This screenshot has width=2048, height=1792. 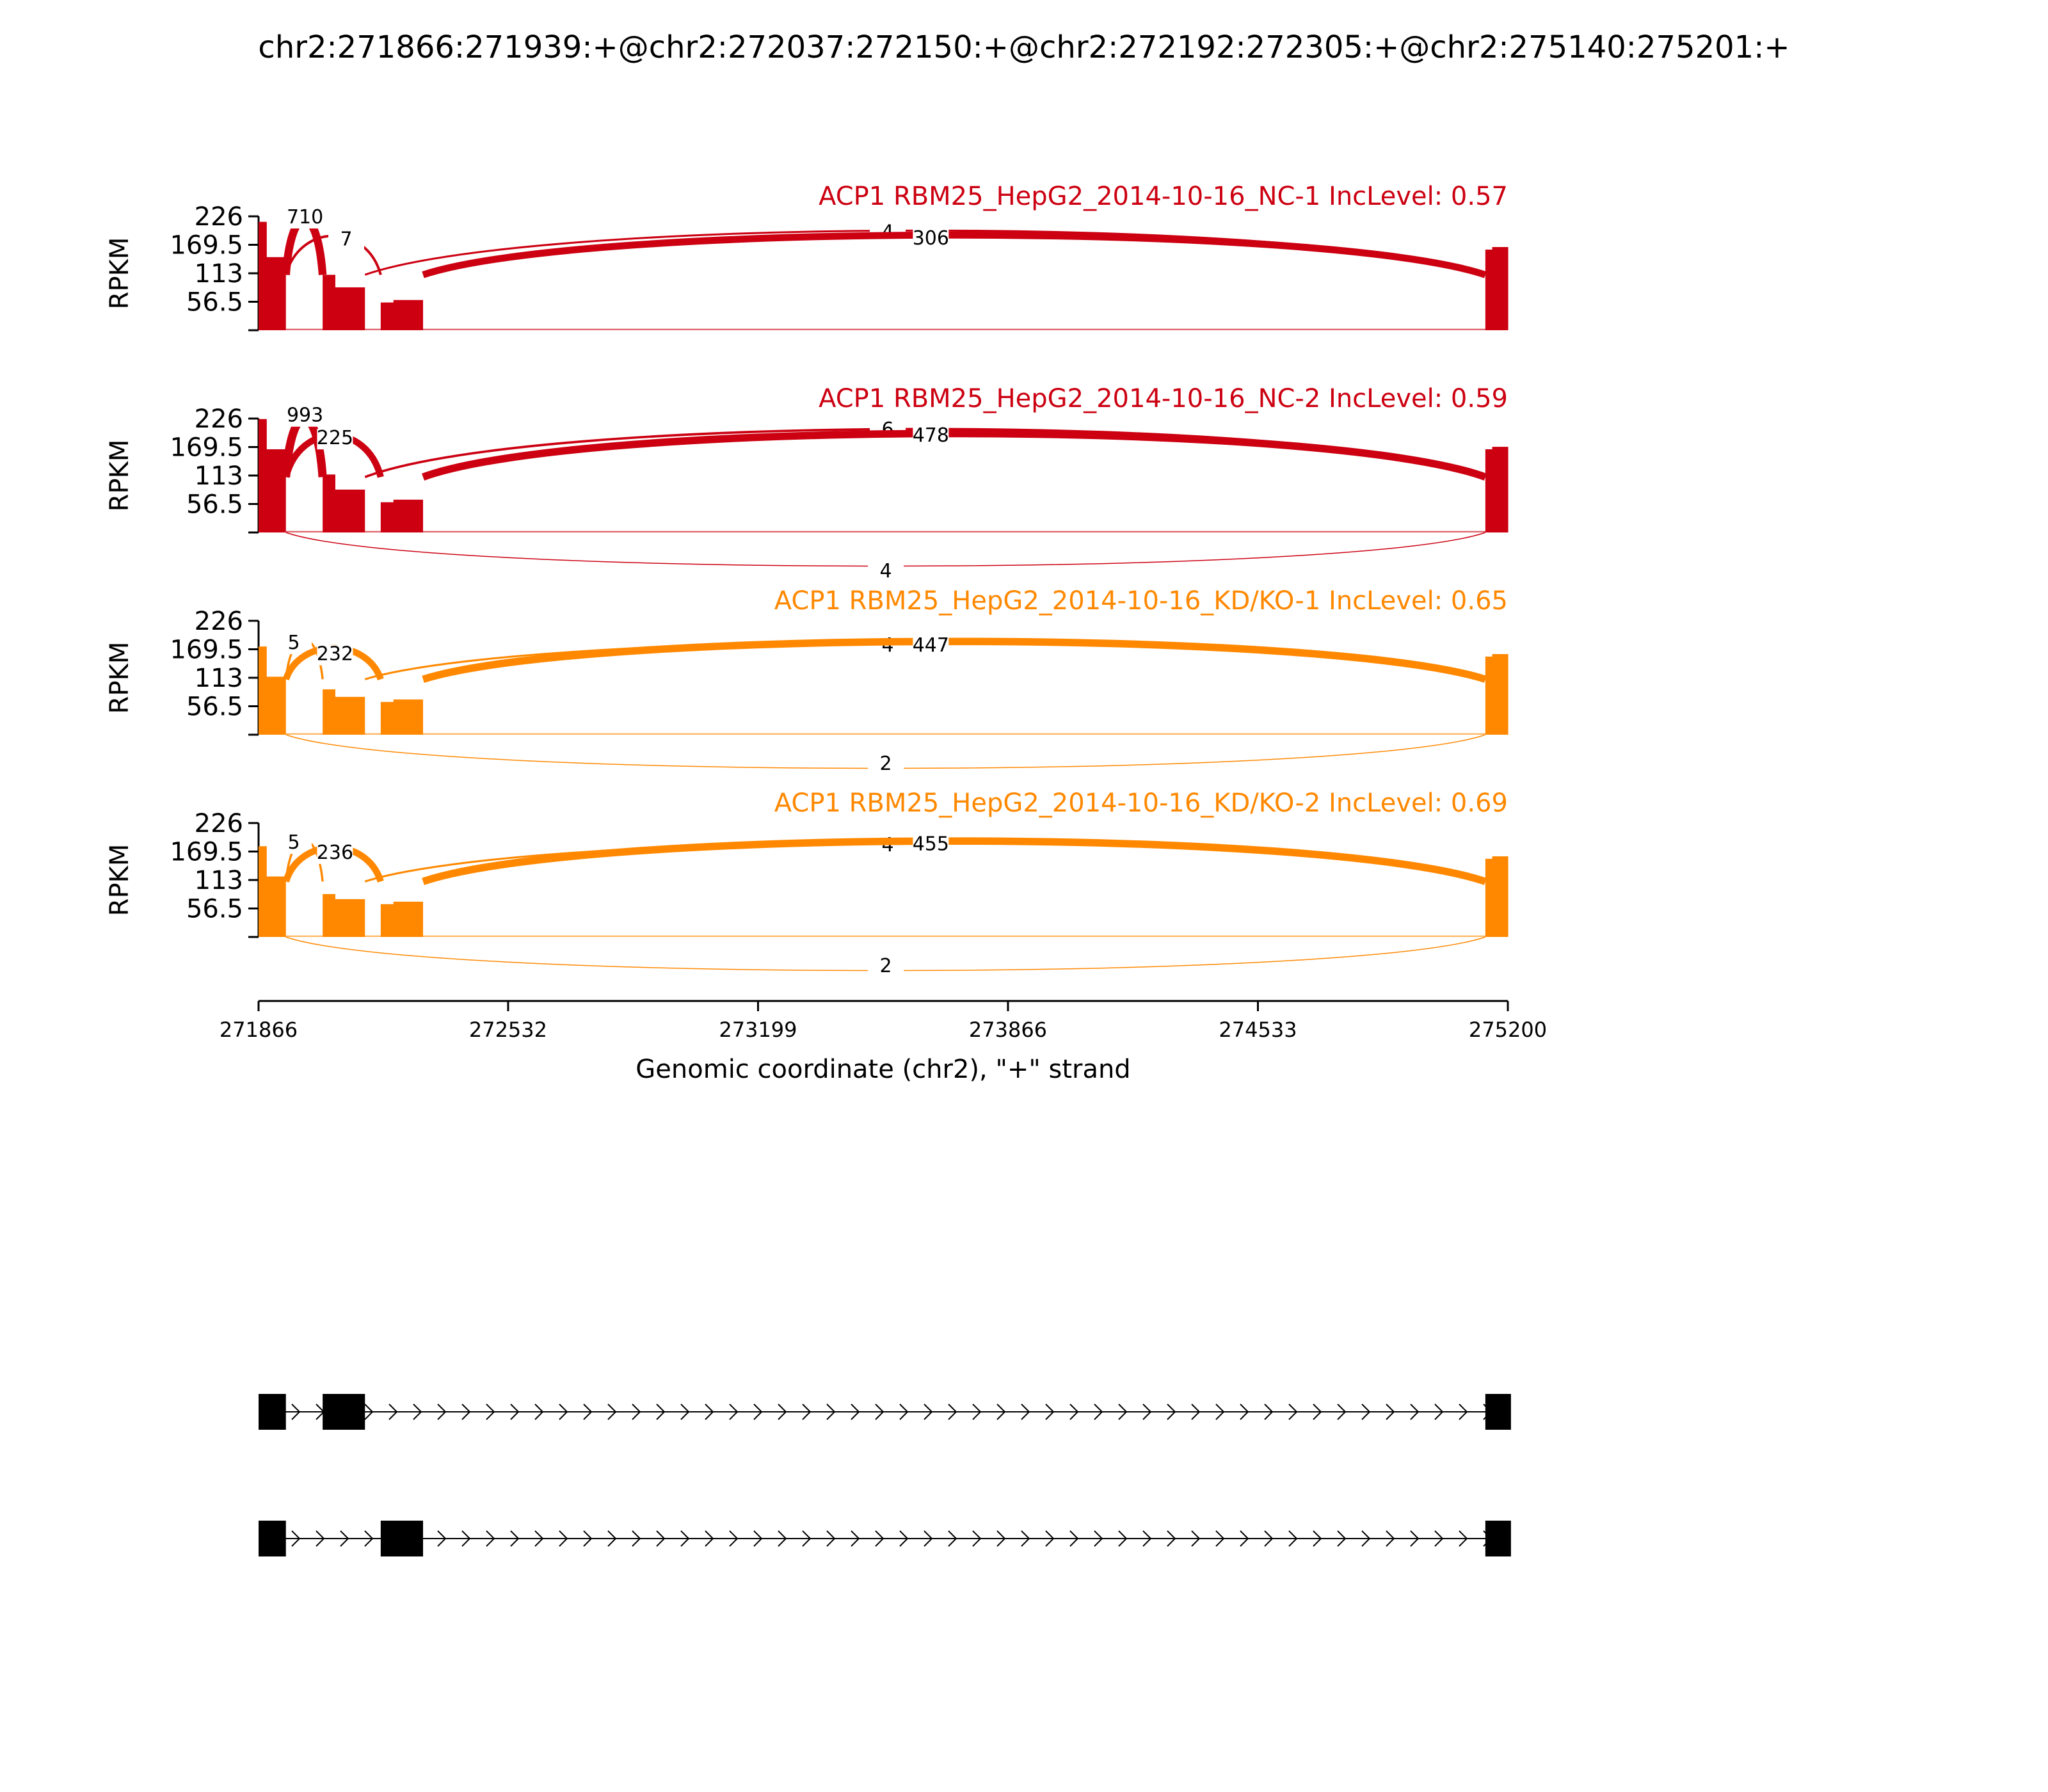 What do you see at coordinates (259, 1030) in the screenshot?
I see `x-tick-label: 271866` at bounding box center [259, 1030].